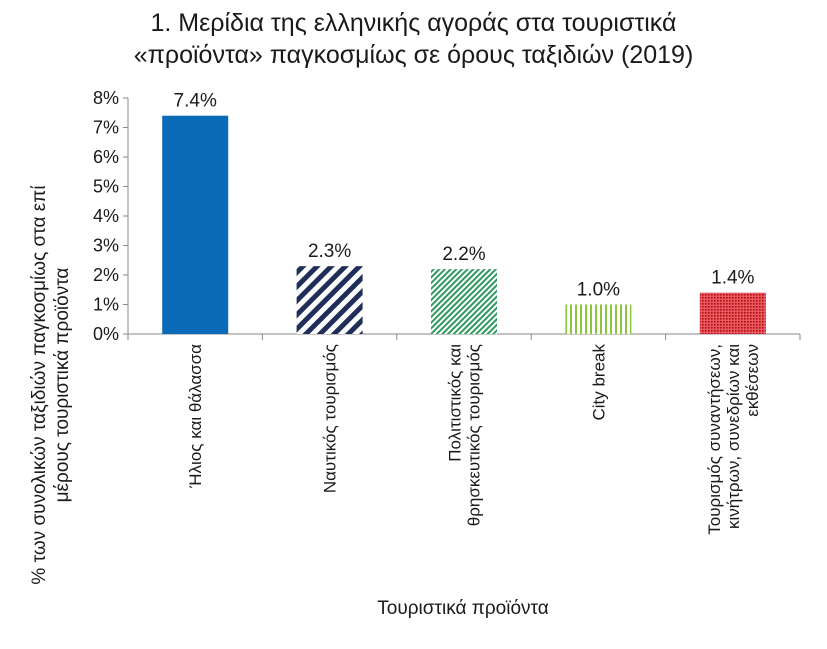 Image resolution: width=827 pixels, height=649 pixels. I want to click on data-label: 7.4%, so click(195, 101).